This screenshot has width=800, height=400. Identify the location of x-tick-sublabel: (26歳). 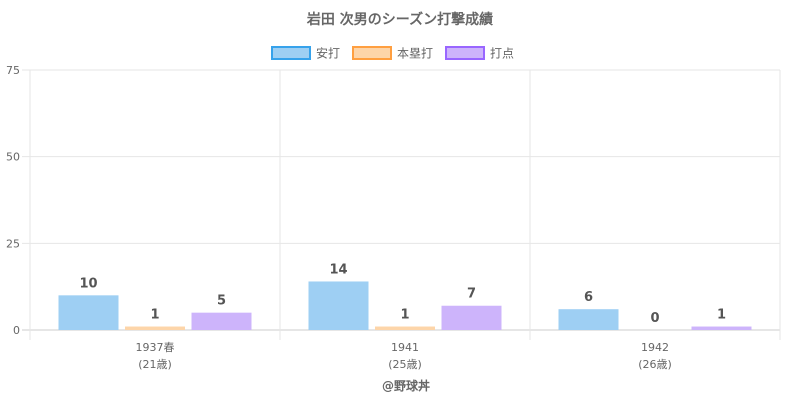
(655, 364).